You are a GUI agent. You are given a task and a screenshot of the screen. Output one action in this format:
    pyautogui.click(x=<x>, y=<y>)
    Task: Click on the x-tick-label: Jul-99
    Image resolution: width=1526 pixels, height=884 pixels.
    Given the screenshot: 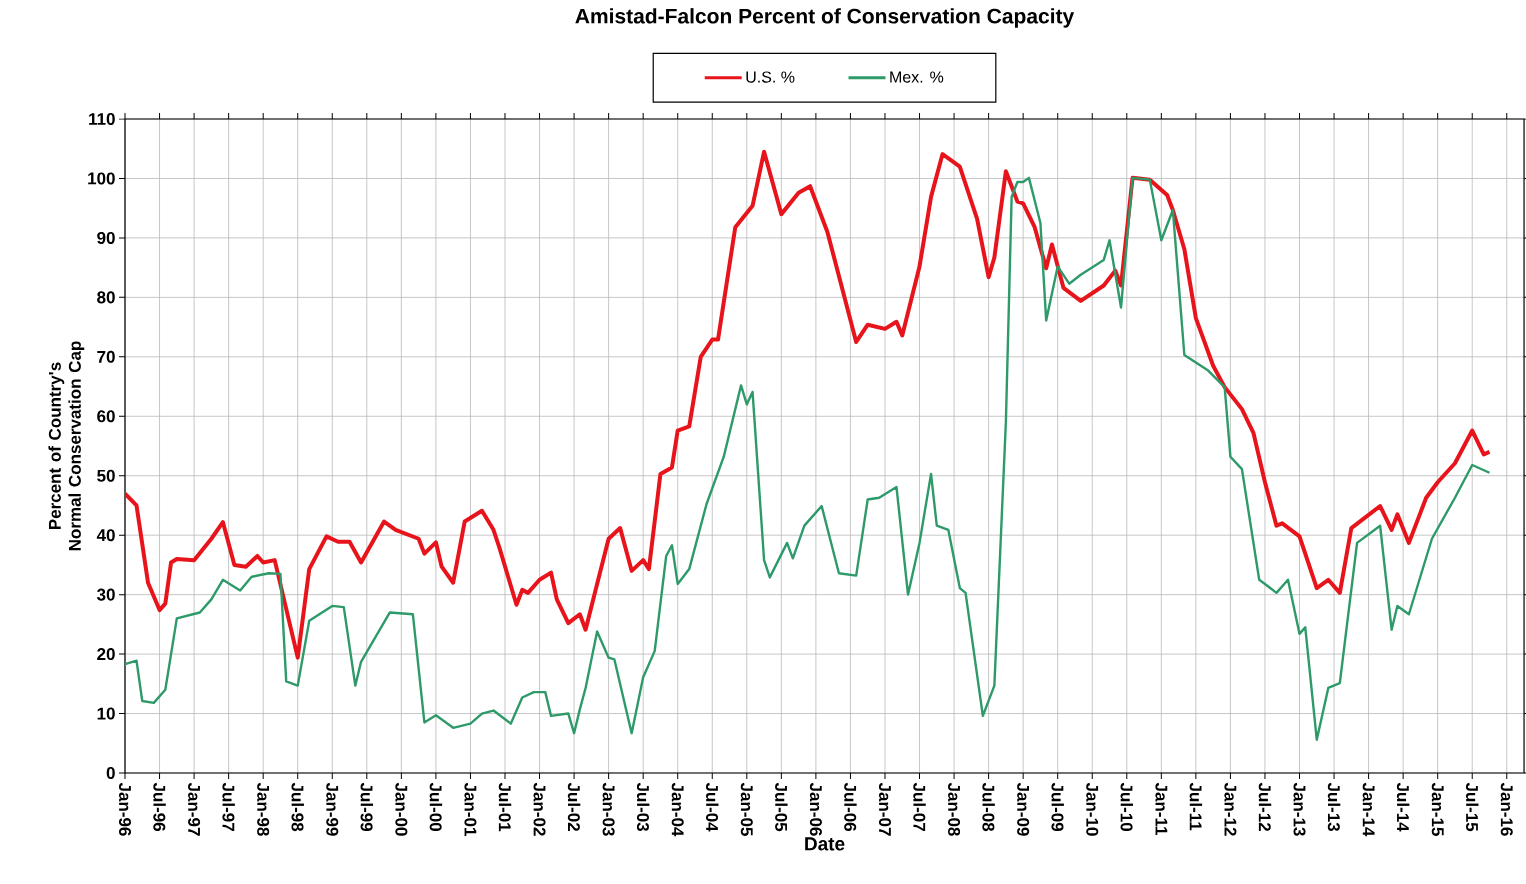 What is the action you would take?
    pyautogui.click(x=367, y=807)
    